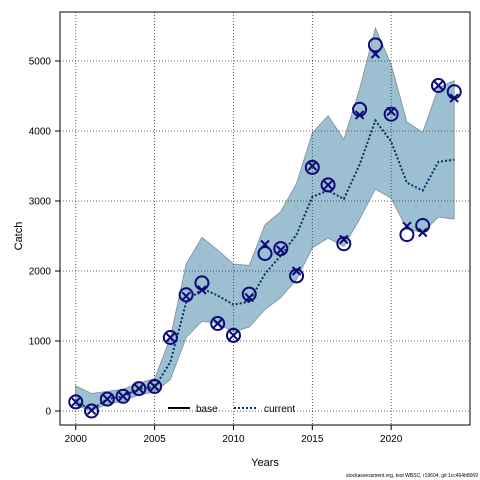 The width and height of the screenshot is (480, 480). I want to click on y-tick-label-3000: 3000, so click(40, 202).